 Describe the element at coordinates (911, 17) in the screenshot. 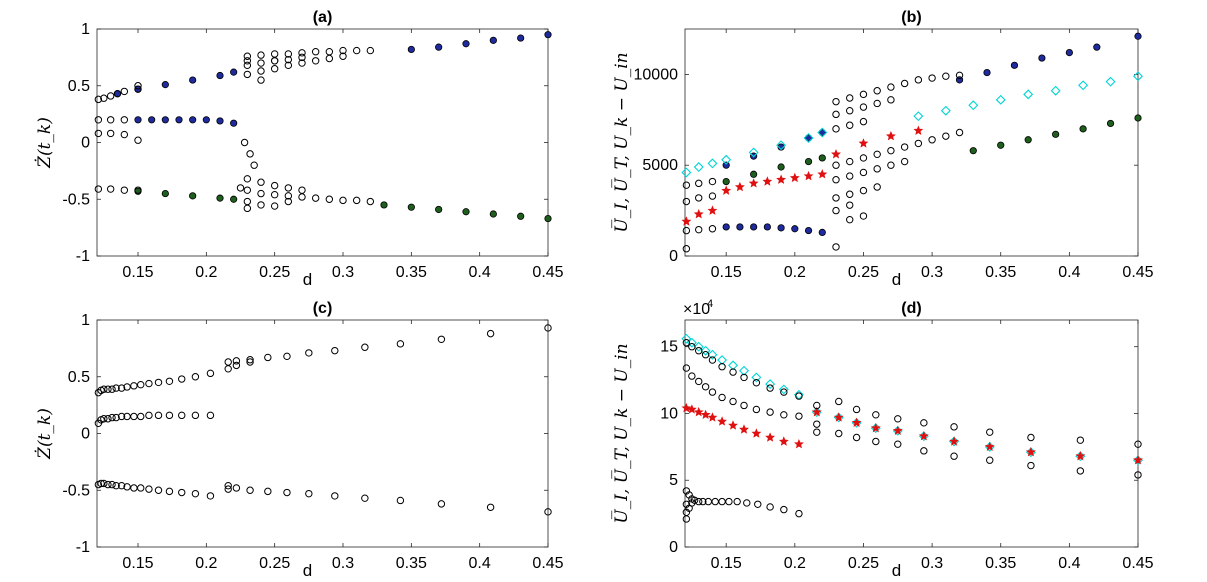

I see `panel-title: (b)` at that location.